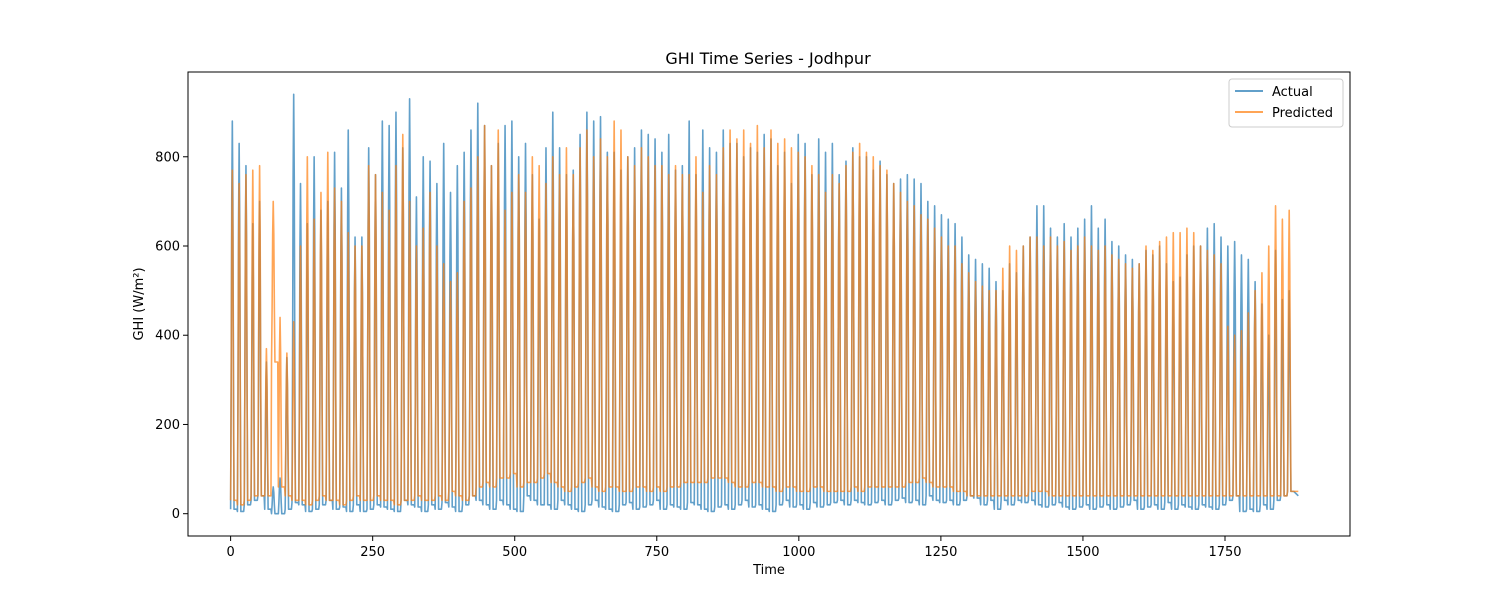  I want to click on x-tick-label: 0, so click(230, 552).